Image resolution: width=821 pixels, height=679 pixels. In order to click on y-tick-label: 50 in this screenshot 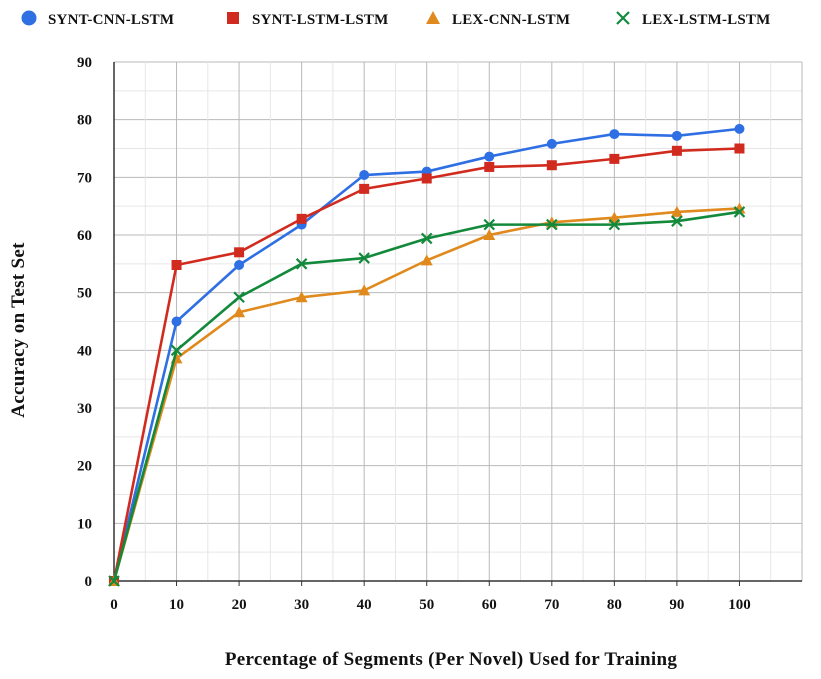, I will do `click(84, 294)`.